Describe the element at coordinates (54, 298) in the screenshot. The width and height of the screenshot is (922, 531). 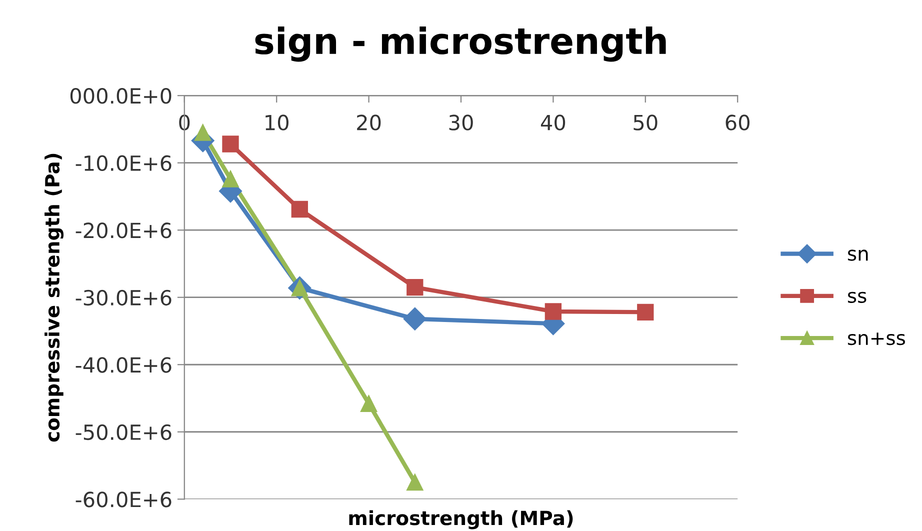
I see `y-axis-title: compressive strength (Pa)` at that location.